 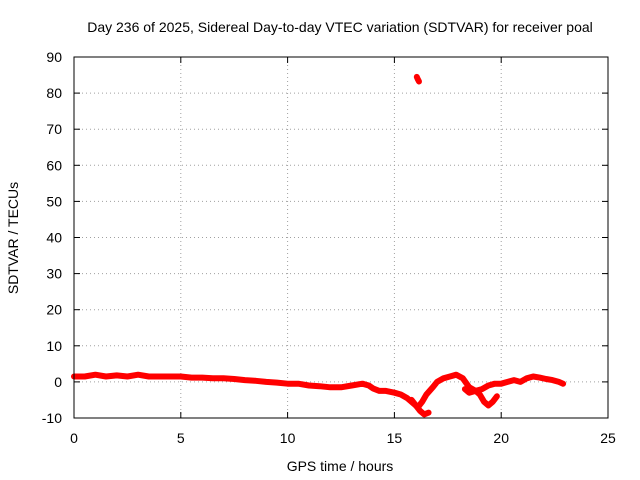 I want to click on y-tick-label: 90, so click(x=54, y=57).